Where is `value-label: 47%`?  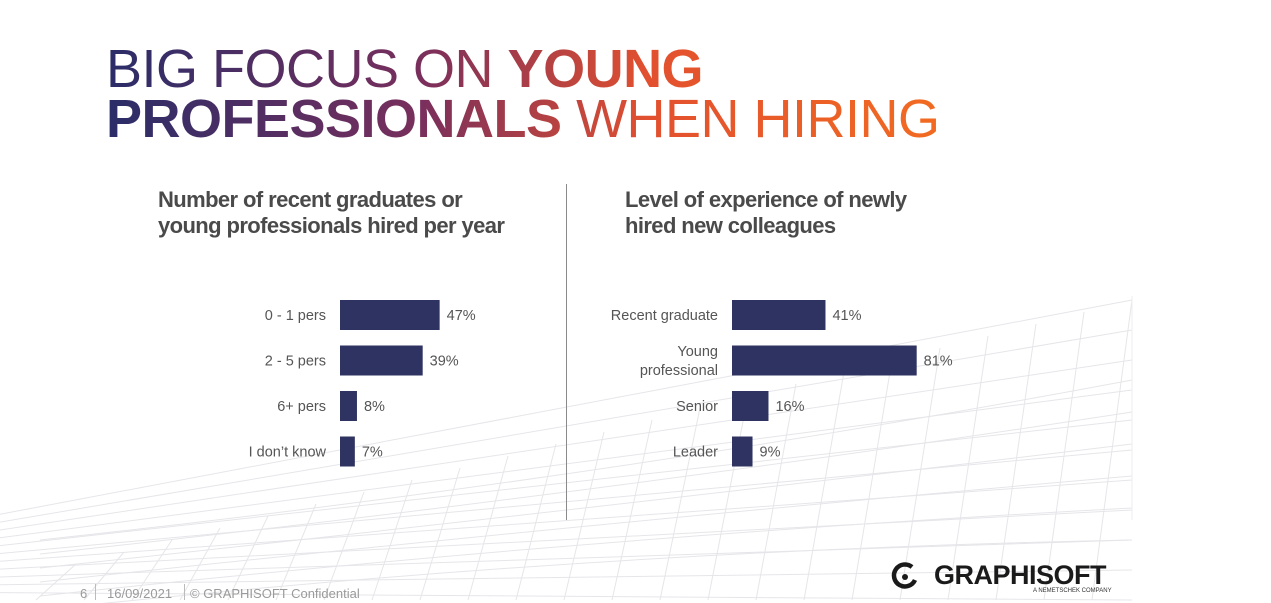
value-label: 47% is located at coordinates (461, 316).